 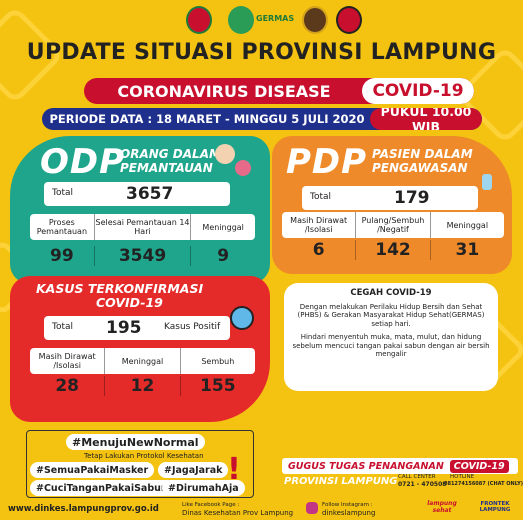 I want to click on banner-covid-label: COVID-19, so click(x=418, y=91).